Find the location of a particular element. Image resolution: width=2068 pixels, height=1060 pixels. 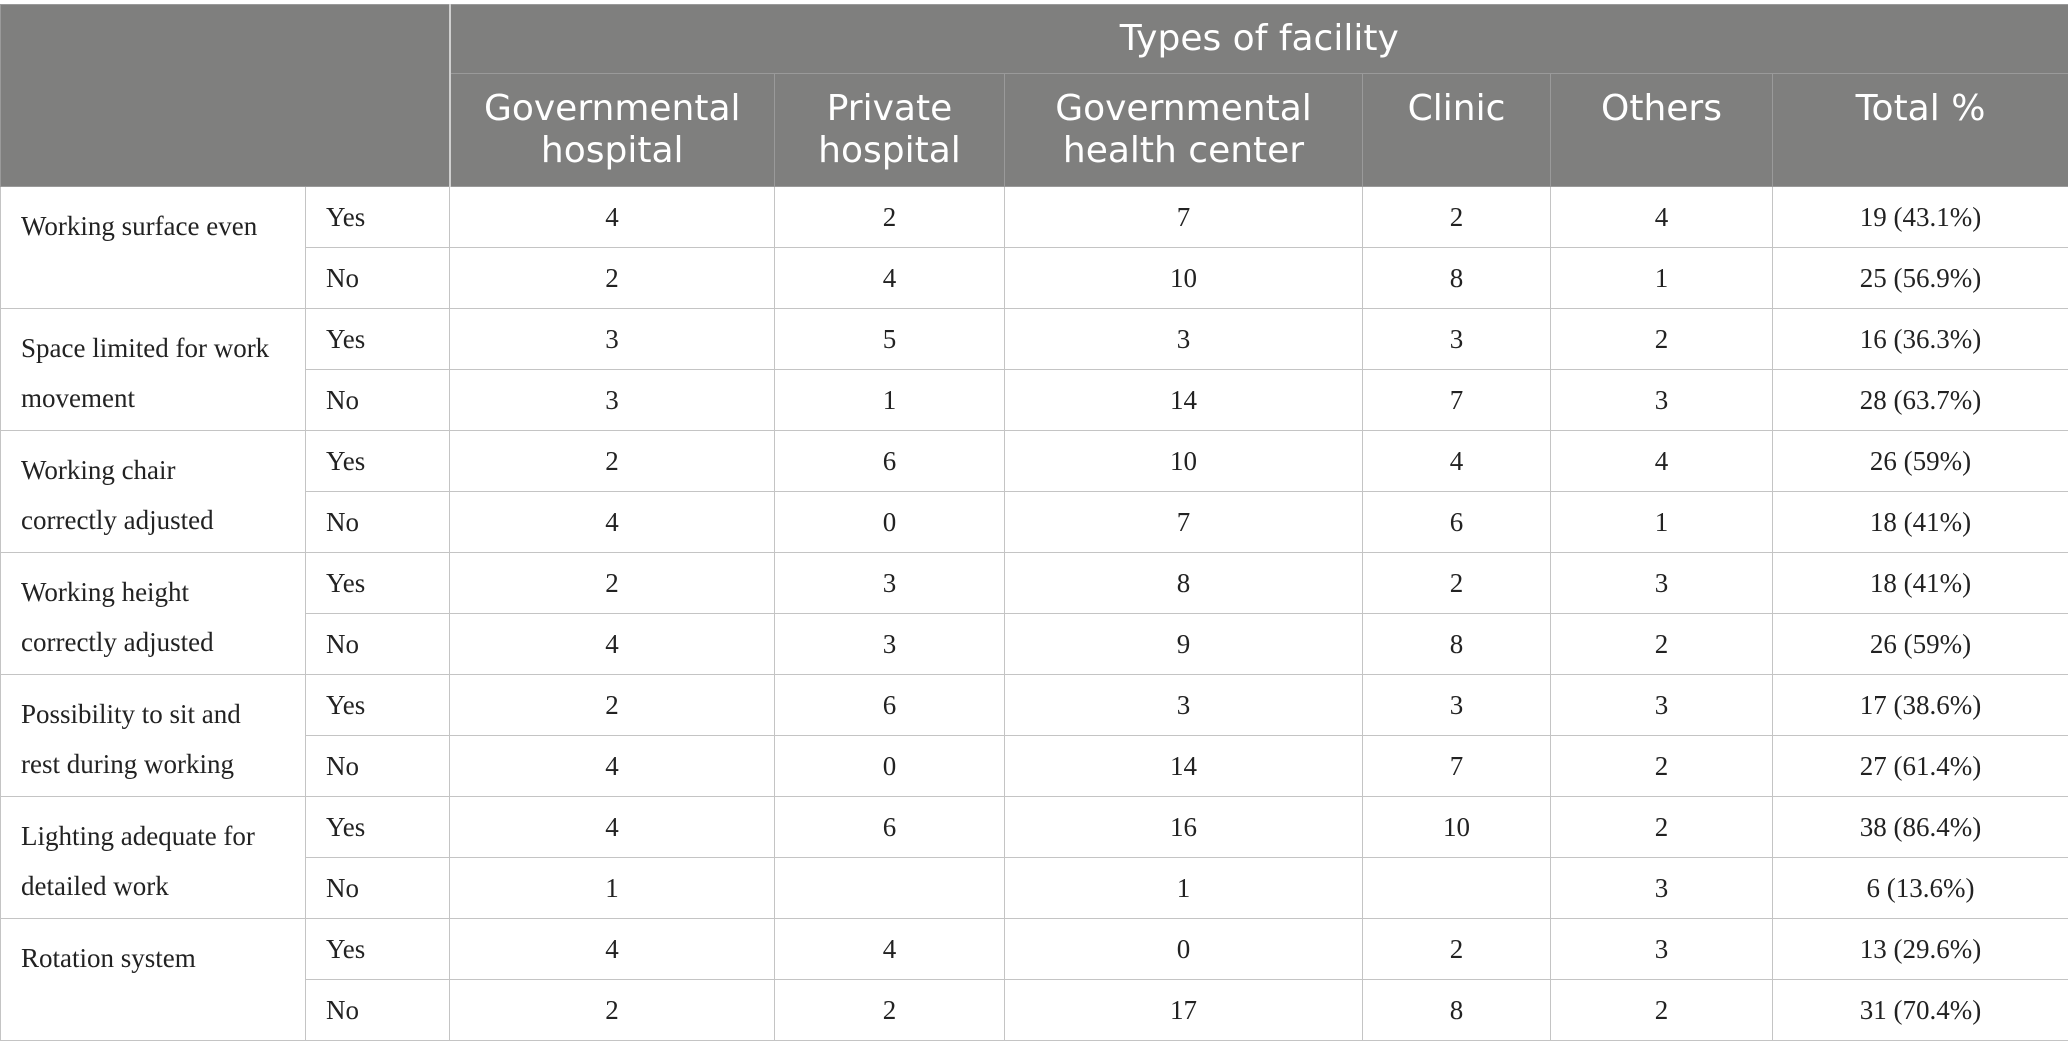

table-row: Working surface even Yes 4 2 7 2 4 19 (43.1%) is located at coordinates (1034, 247).